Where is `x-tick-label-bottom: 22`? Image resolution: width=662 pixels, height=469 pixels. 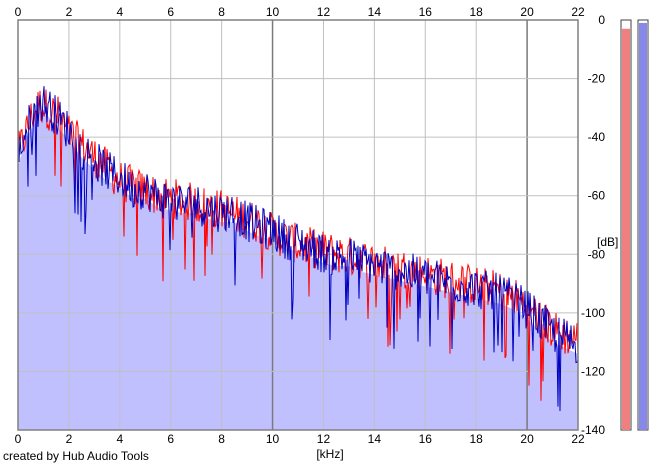 x-tick-label-bottom: 22 is located at coordinates (578, 439).